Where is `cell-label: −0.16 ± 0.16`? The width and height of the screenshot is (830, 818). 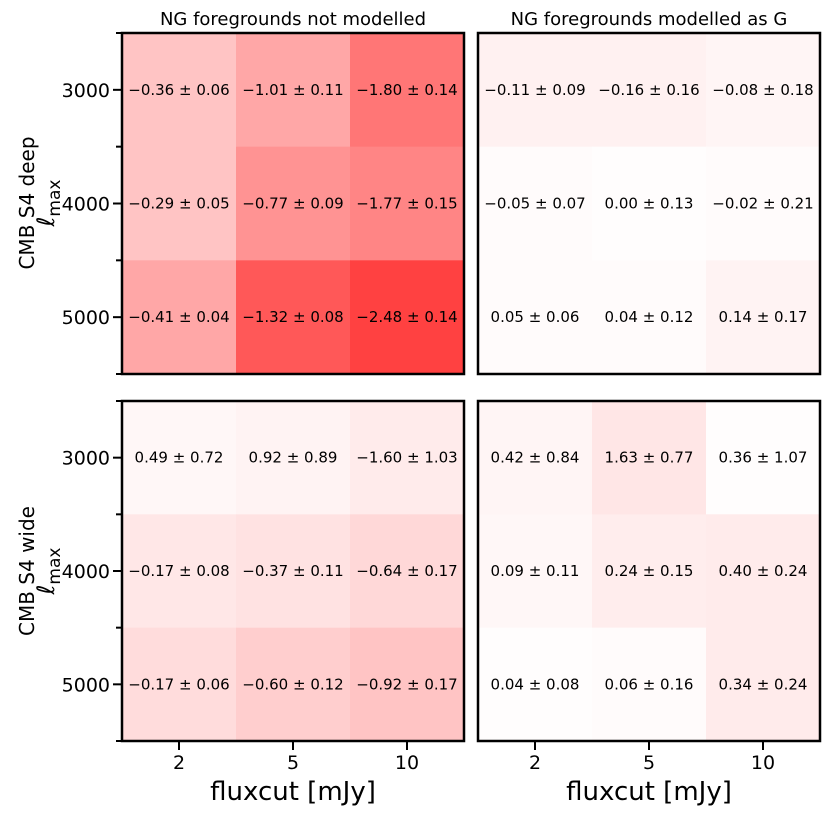
cell-label: −0.16 ± 0.16 is located at coordinates (648, 90).